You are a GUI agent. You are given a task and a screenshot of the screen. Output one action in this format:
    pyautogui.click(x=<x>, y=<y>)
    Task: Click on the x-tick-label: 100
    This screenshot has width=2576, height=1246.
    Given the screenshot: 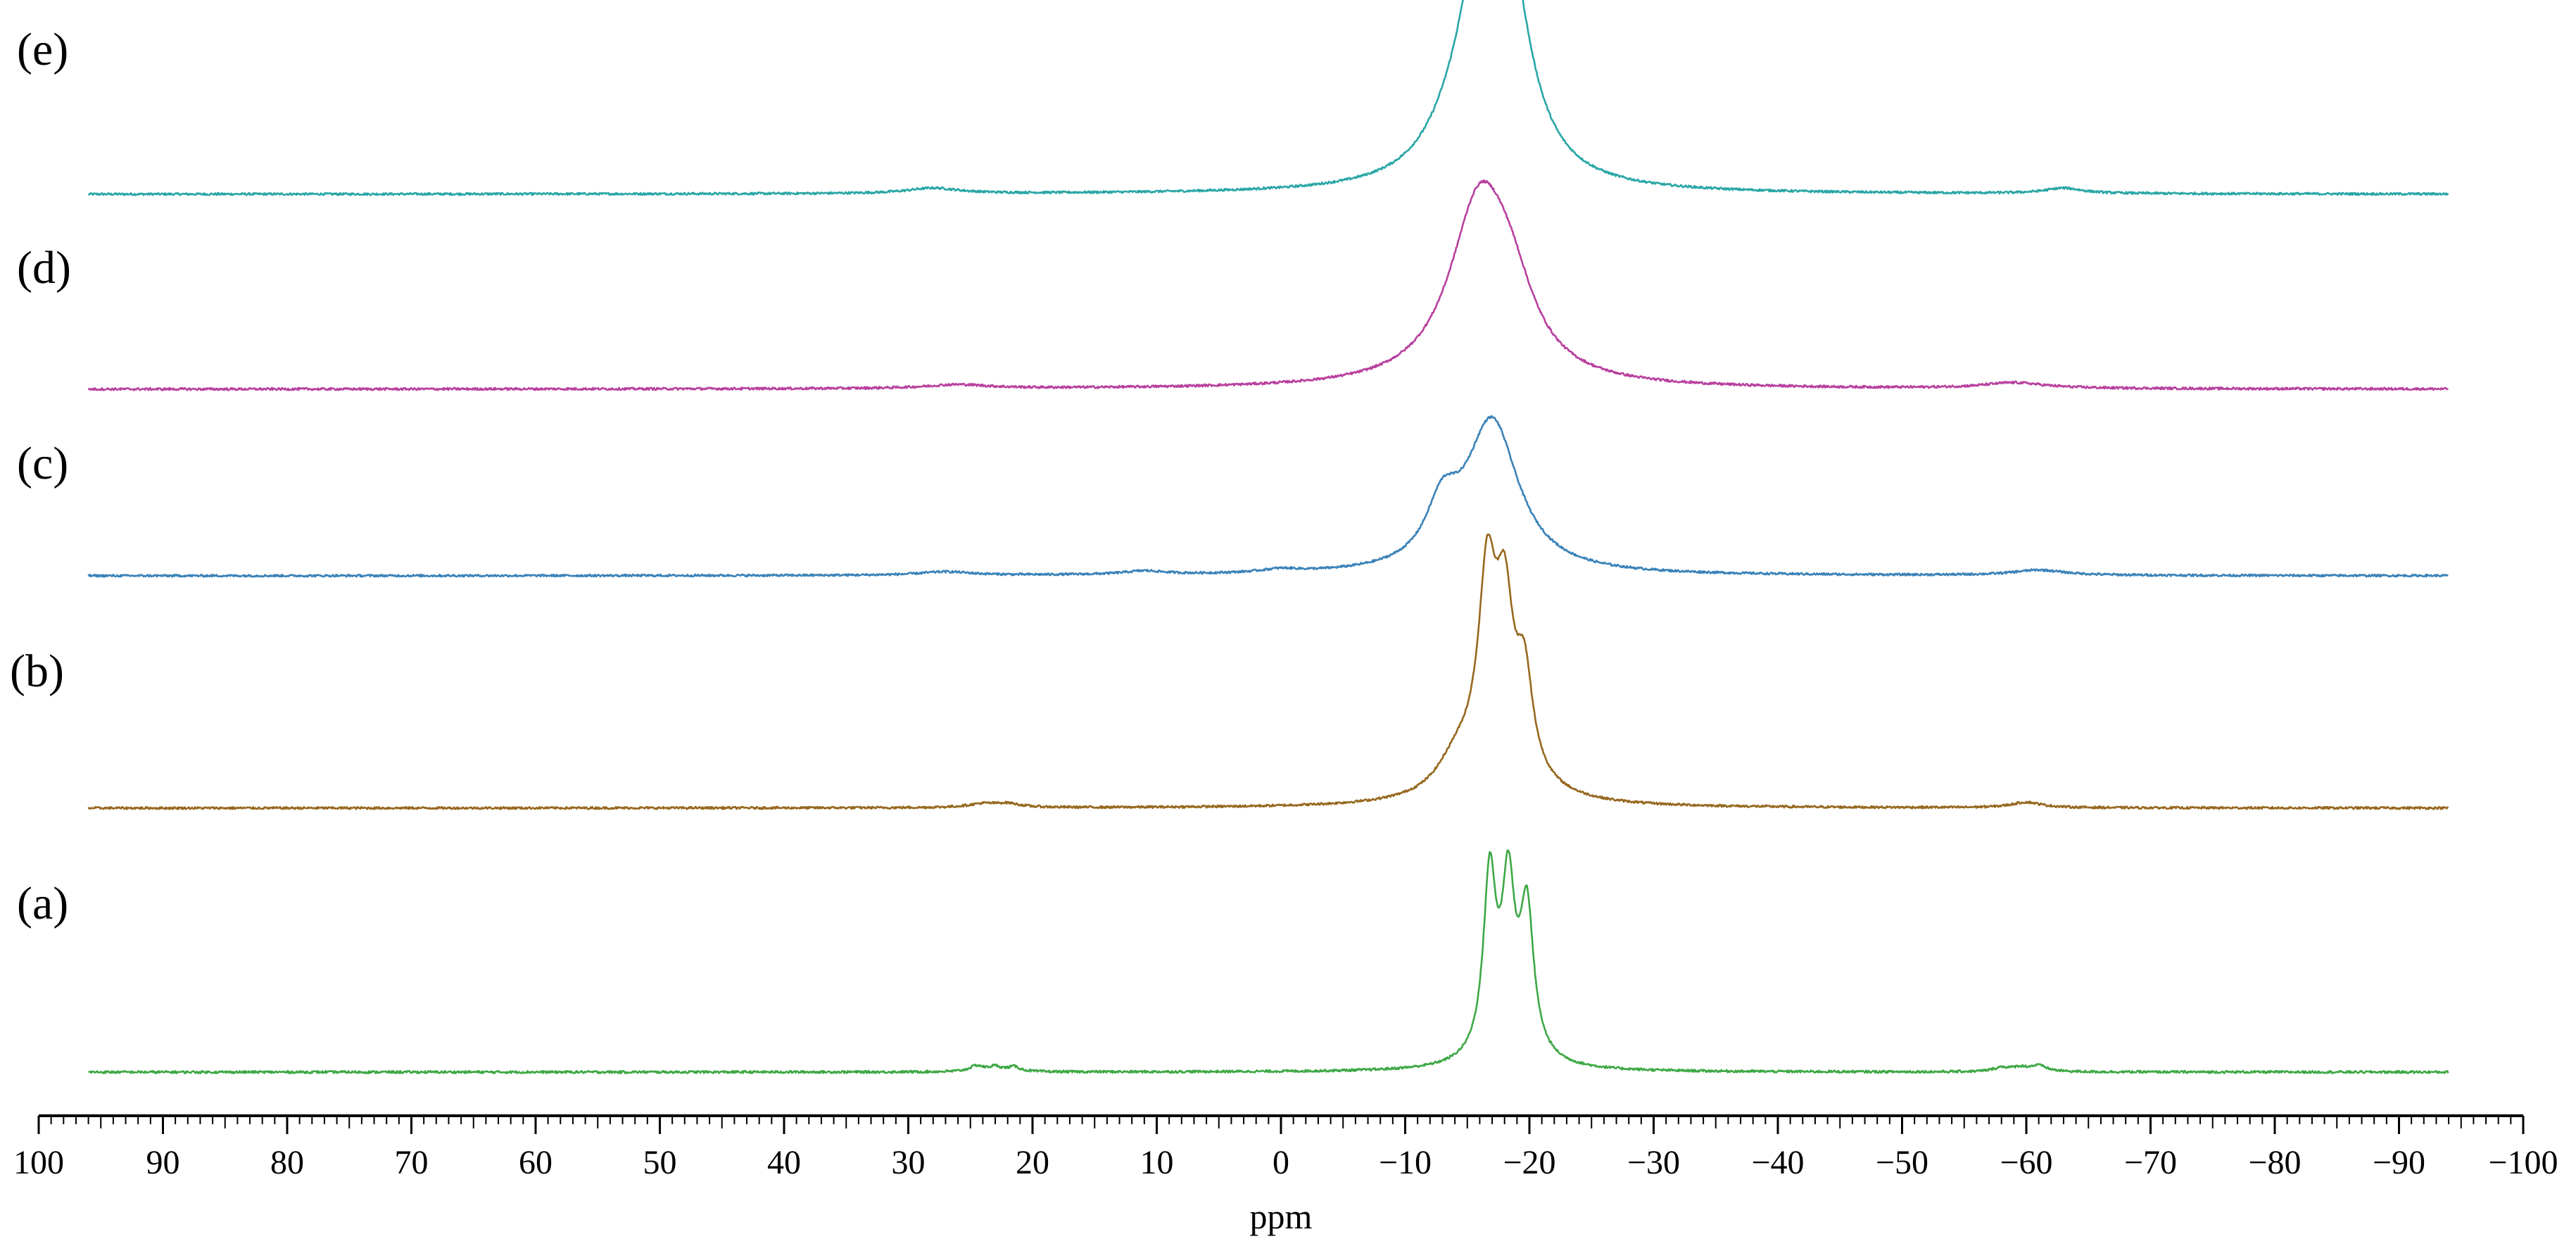 What is the action you would take?
    pyautogui.click(x=38, y=1162)
    